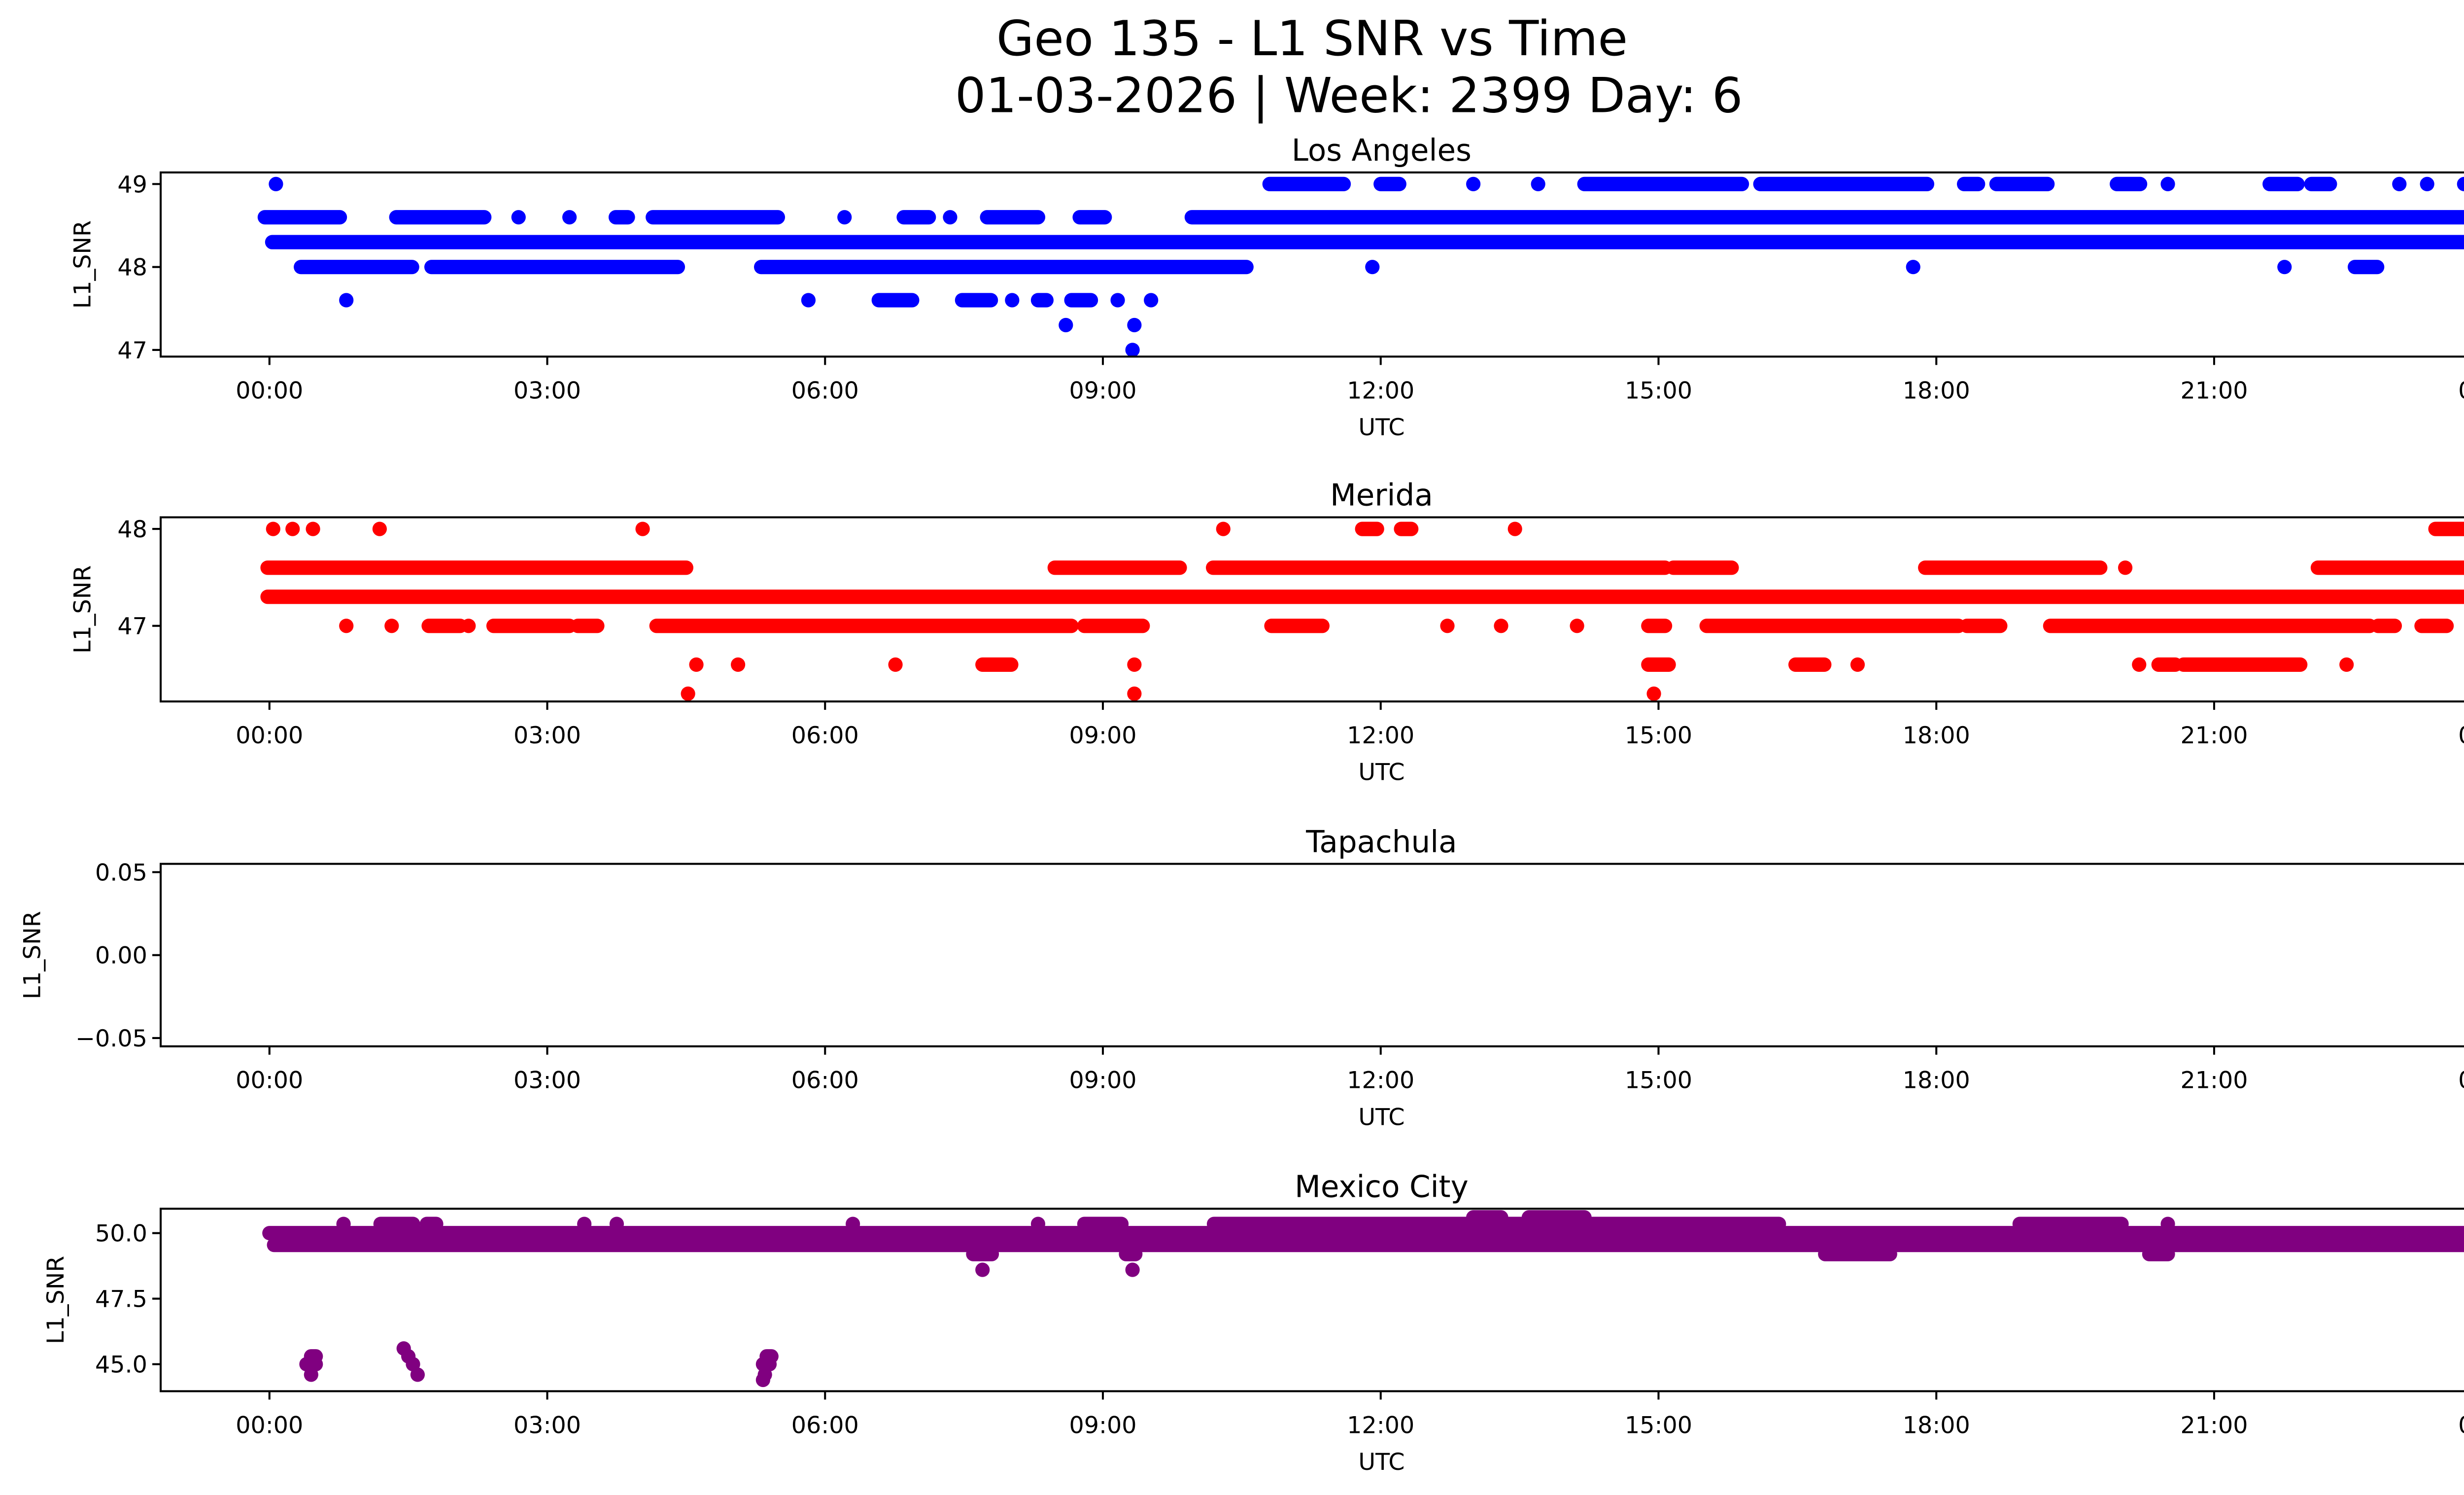  I want to click on y-tick-label: −0.05, so click(111, 1038).